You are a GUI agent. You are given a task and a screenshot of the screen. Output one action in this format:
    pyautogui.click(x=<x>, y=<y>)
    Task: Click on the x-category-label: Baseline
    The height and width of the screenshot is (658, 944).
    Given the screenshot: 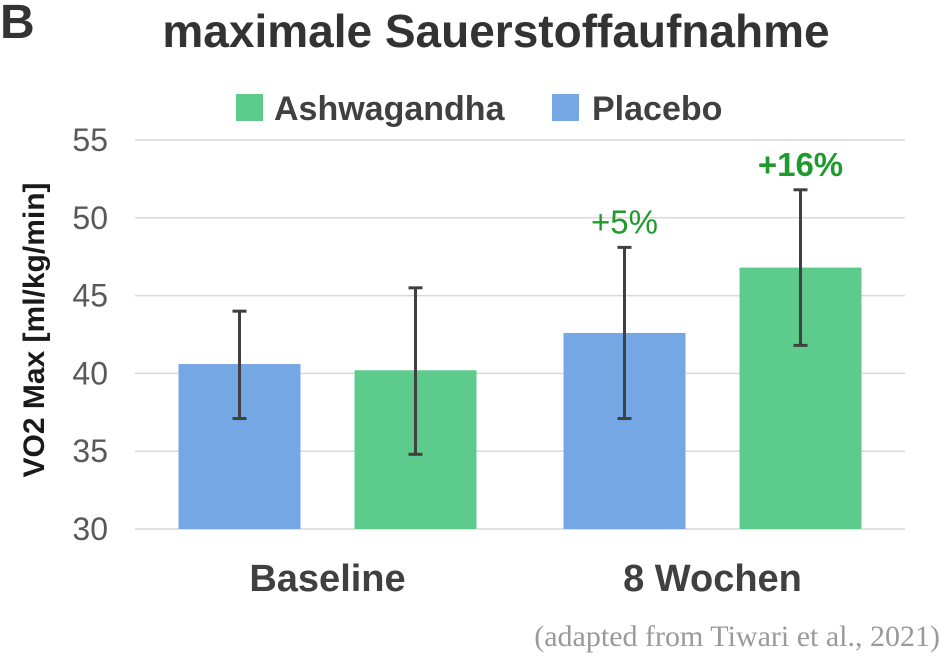 What is the action you would take?
    pyautogui.click(x=327, y=579)
    